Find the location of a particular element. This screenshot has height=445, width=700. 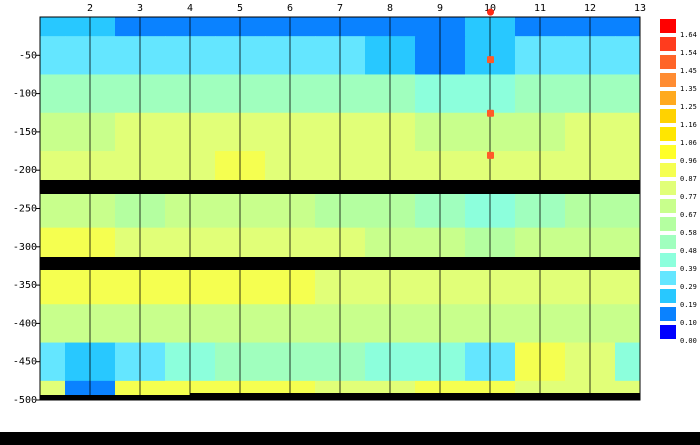

legend-label: 0.39 is located at coordinates (688, 269).